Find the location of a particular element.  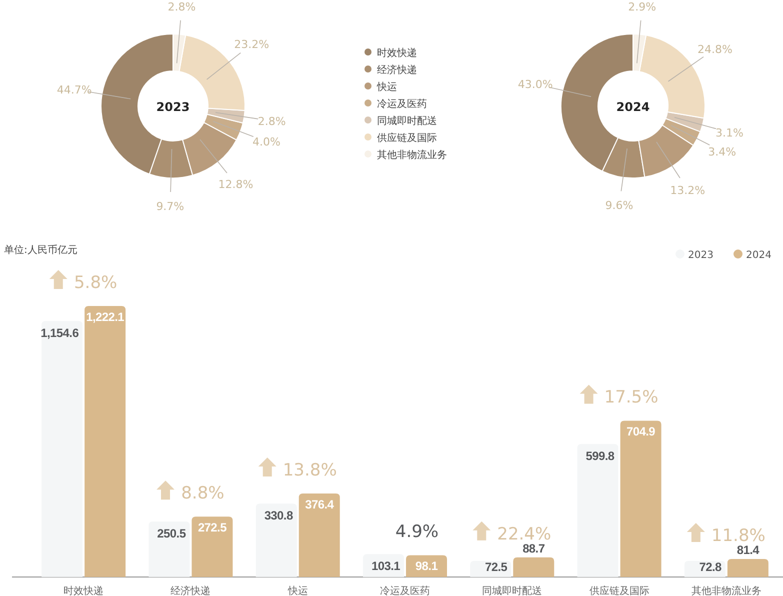

x-tick-label: 同城即时配送 is located at coordinates (512, 590).